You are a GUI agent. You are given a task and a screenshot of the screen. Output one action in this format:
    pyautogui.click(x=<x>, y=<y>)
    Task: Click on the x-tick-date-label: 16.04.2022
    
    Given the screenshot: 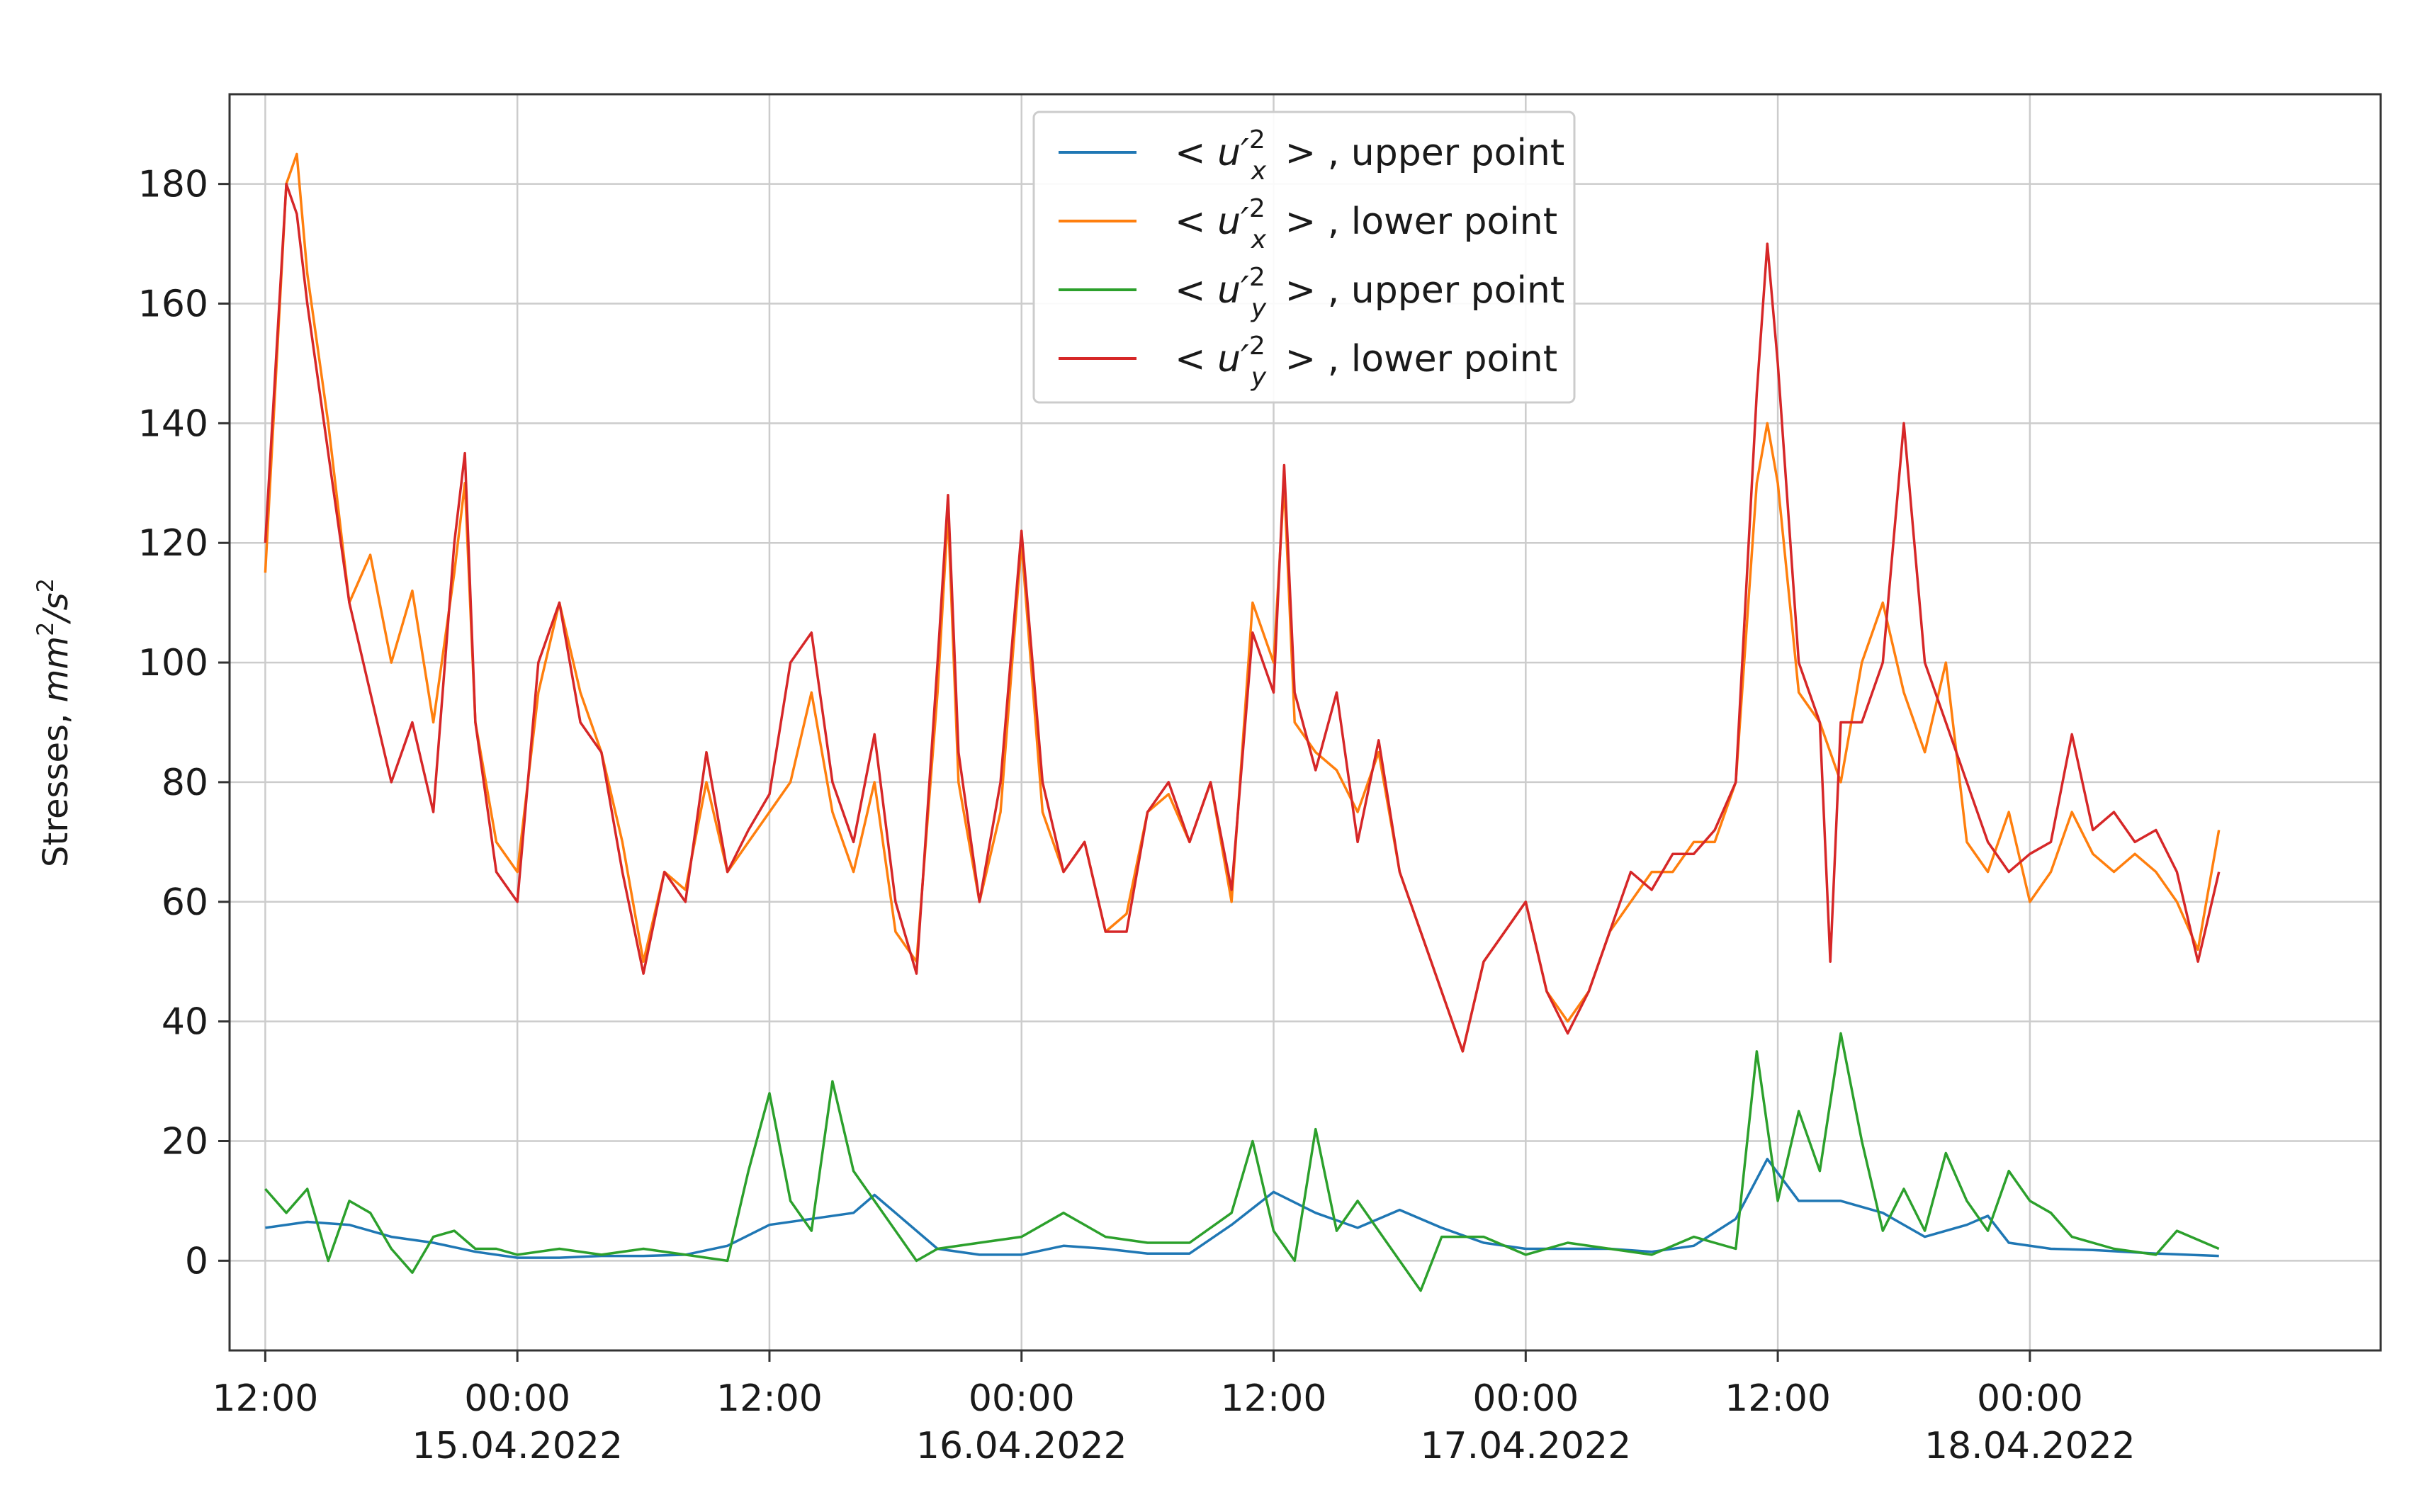 What is the action you would take?
    pyautogui.click(x=1022, y=1446)
    